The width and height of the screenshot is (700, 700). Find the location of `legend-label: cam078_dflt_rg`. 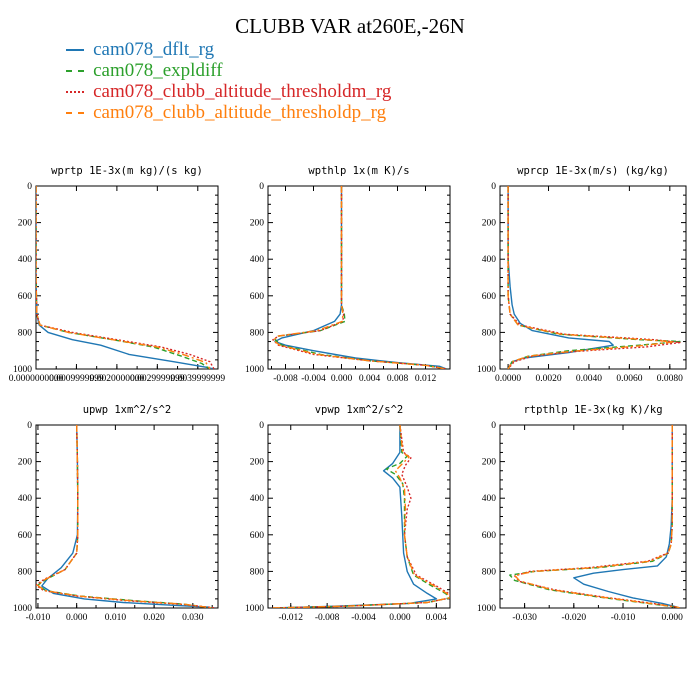

legend-label: cam078_dflt_rg is located at coordinates (154, 49).